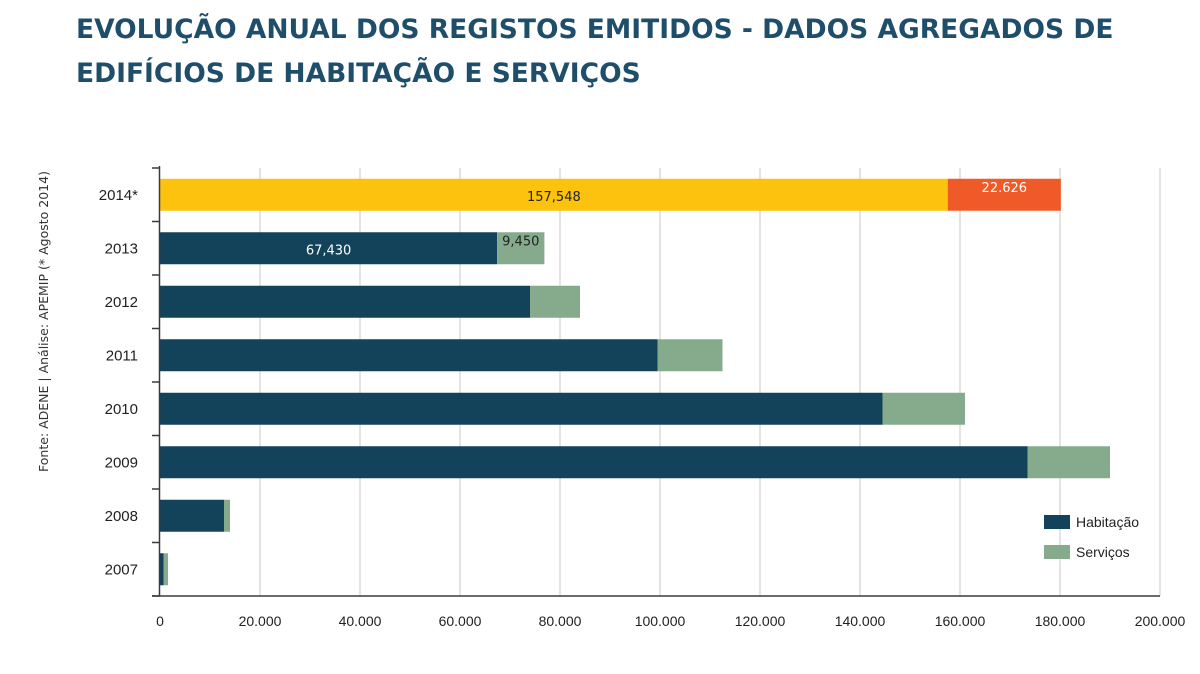 The image size is (1200, 674). Describe the element at coordinates (1060, 621) in the screenshot. I see `x-tick-label: 180.000` at that location.